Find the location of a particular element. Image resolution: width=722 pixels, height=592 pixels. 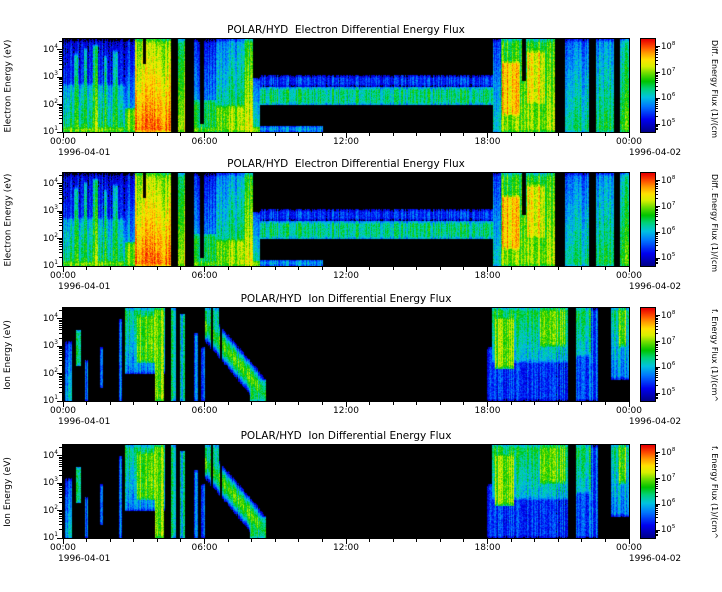

y-tick-label: 103 is located at coordinates (50, 483).